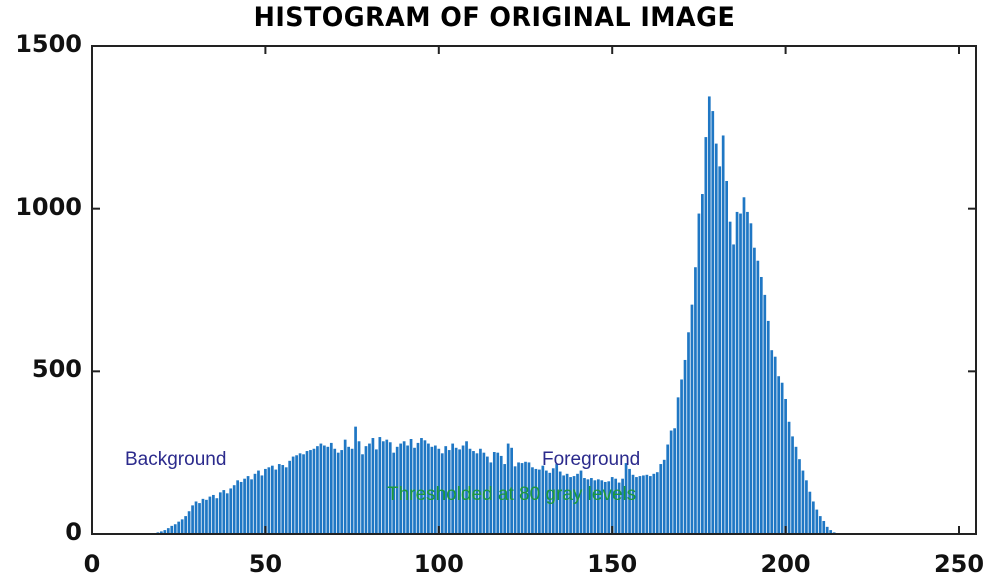 The height and width of the screenshot is (585, 991). I want to click on y-tick-label: 500, so click(56, 369).